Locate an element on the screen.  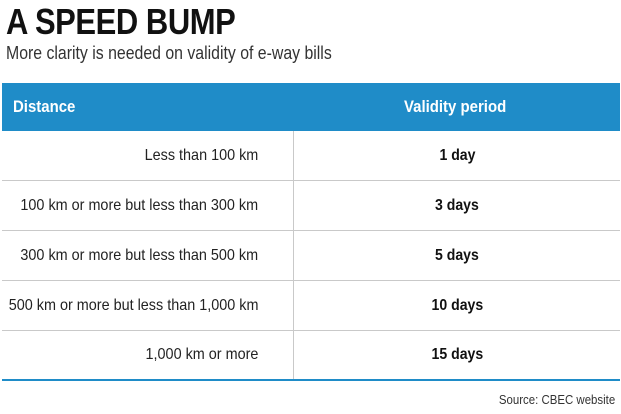
table-row: 1,000 km or more 15 days is located at coordinates (311, 356).